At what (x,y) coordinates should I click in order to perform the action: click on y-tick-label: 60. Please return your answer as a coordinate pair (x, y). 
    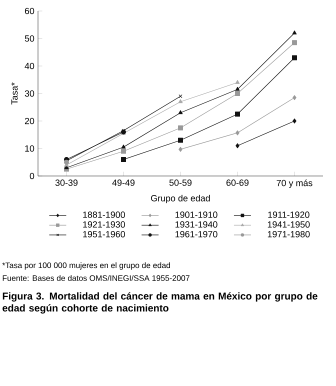
    Looking at the image, I should click on (29, 11).